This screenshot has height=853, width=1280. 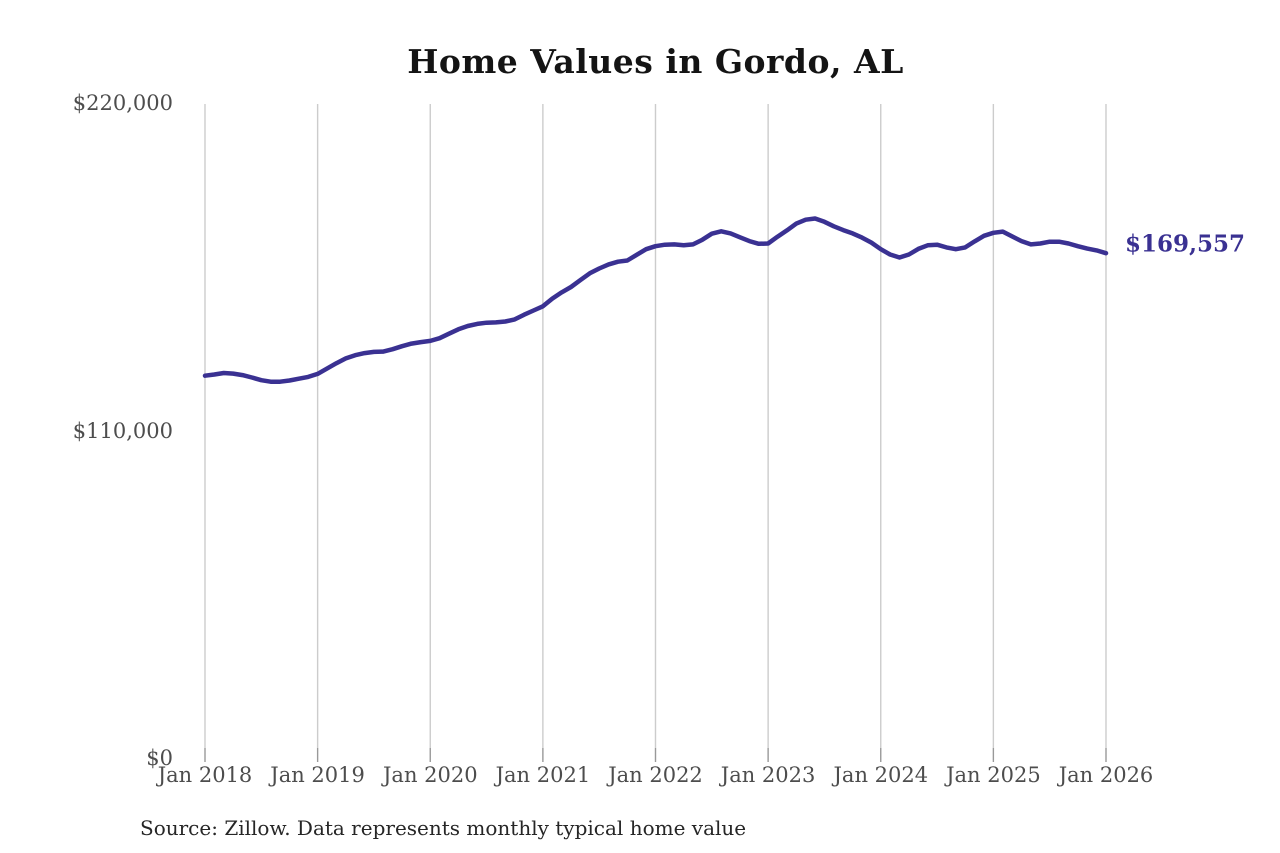 What do you see at coordinates (655, 755) in the screenshot?
I see `x-axis-ticks` at bounding box center [655, 755].